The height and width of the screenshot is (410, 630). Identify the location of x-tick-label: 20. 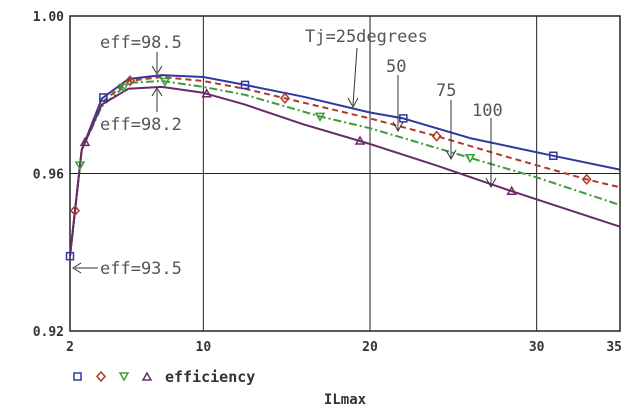
(370, 347).